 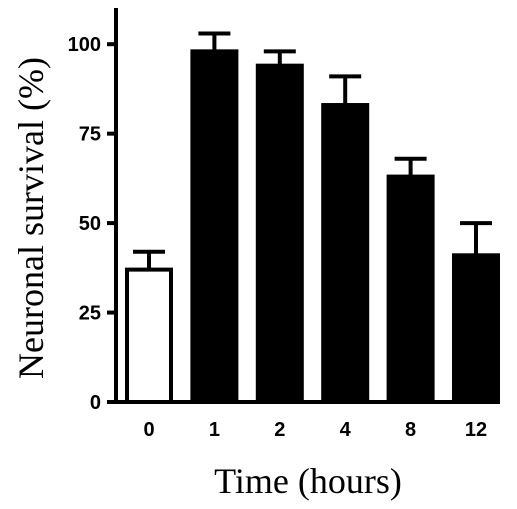 What do you see at coordinates (90, 224) in the screenshot?
I see `y-tick-label-50: 50` at bounding box center [90, 224].